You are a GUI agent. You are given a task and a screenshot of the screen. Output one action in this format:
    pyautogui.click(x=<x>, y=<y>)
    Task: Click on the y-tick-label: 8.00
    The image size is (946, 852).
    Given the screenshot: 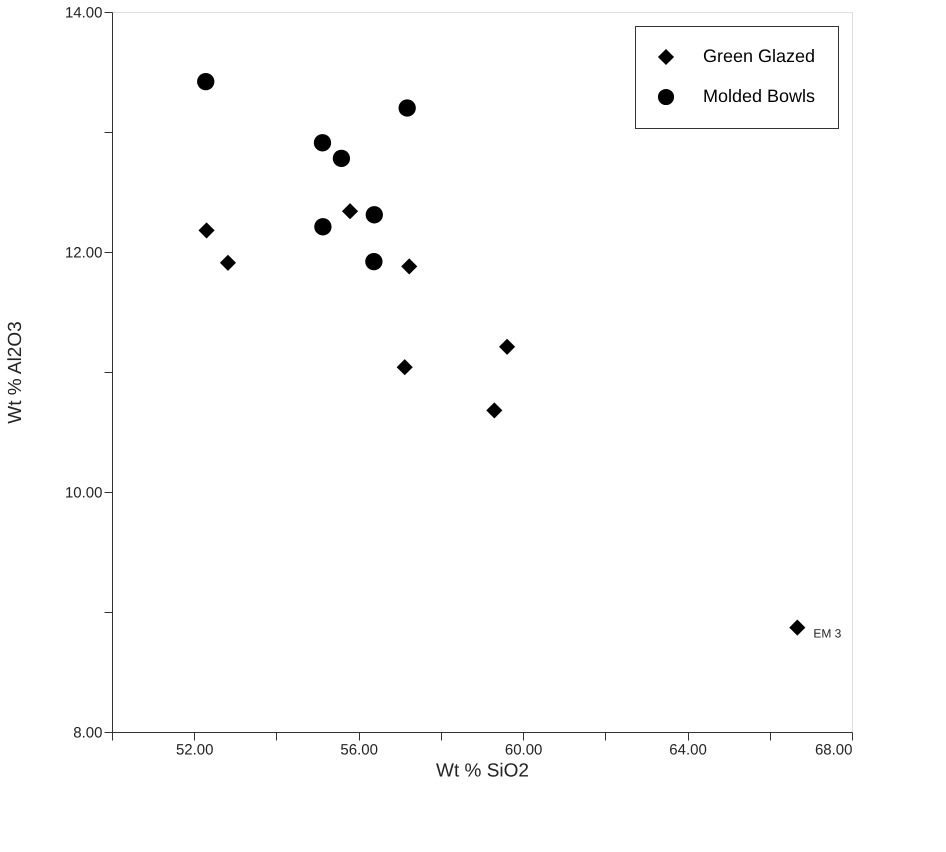 What is the action you would take?
    pyautogui.click(x=87, y=733)
    